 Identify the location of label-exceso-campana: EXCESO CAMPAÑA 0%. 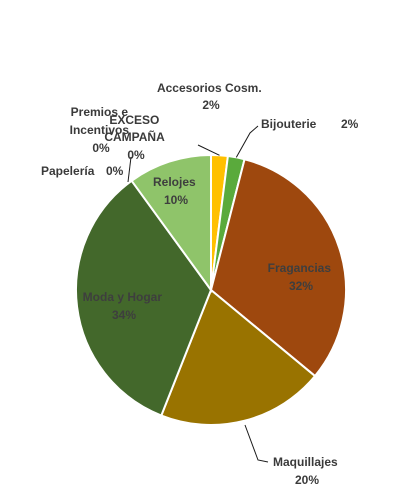
(135, 137).